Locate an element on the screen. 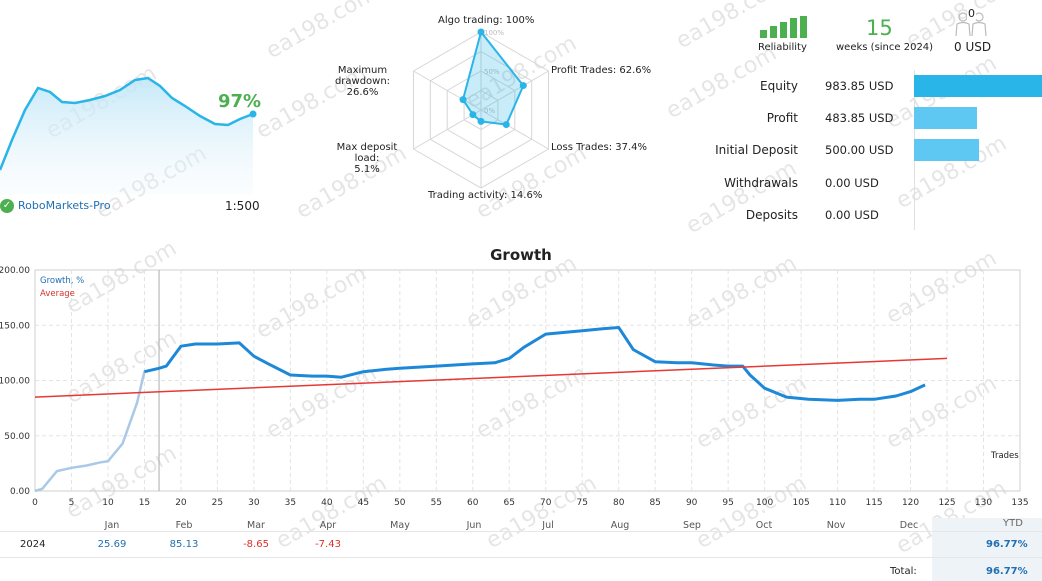 The width and height of the screenshot is (1042, 581). x-tick-label: 130 is located at coordinates (983, 503).